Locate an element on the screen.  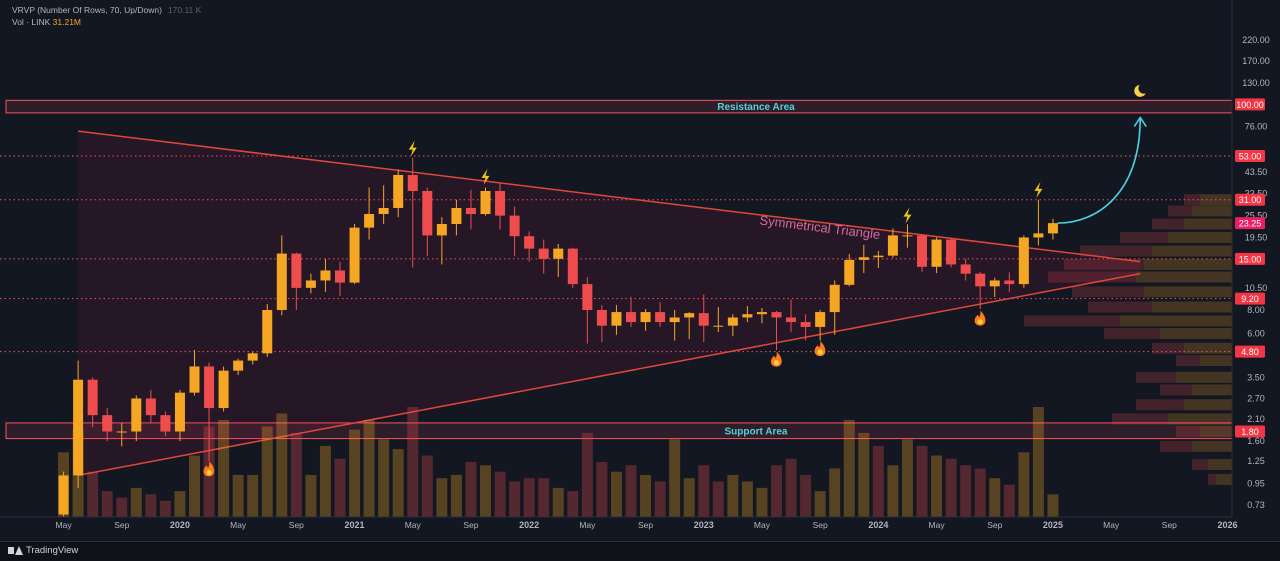
y-tick-label: 2.10 is located at coordinates (1256, 419).